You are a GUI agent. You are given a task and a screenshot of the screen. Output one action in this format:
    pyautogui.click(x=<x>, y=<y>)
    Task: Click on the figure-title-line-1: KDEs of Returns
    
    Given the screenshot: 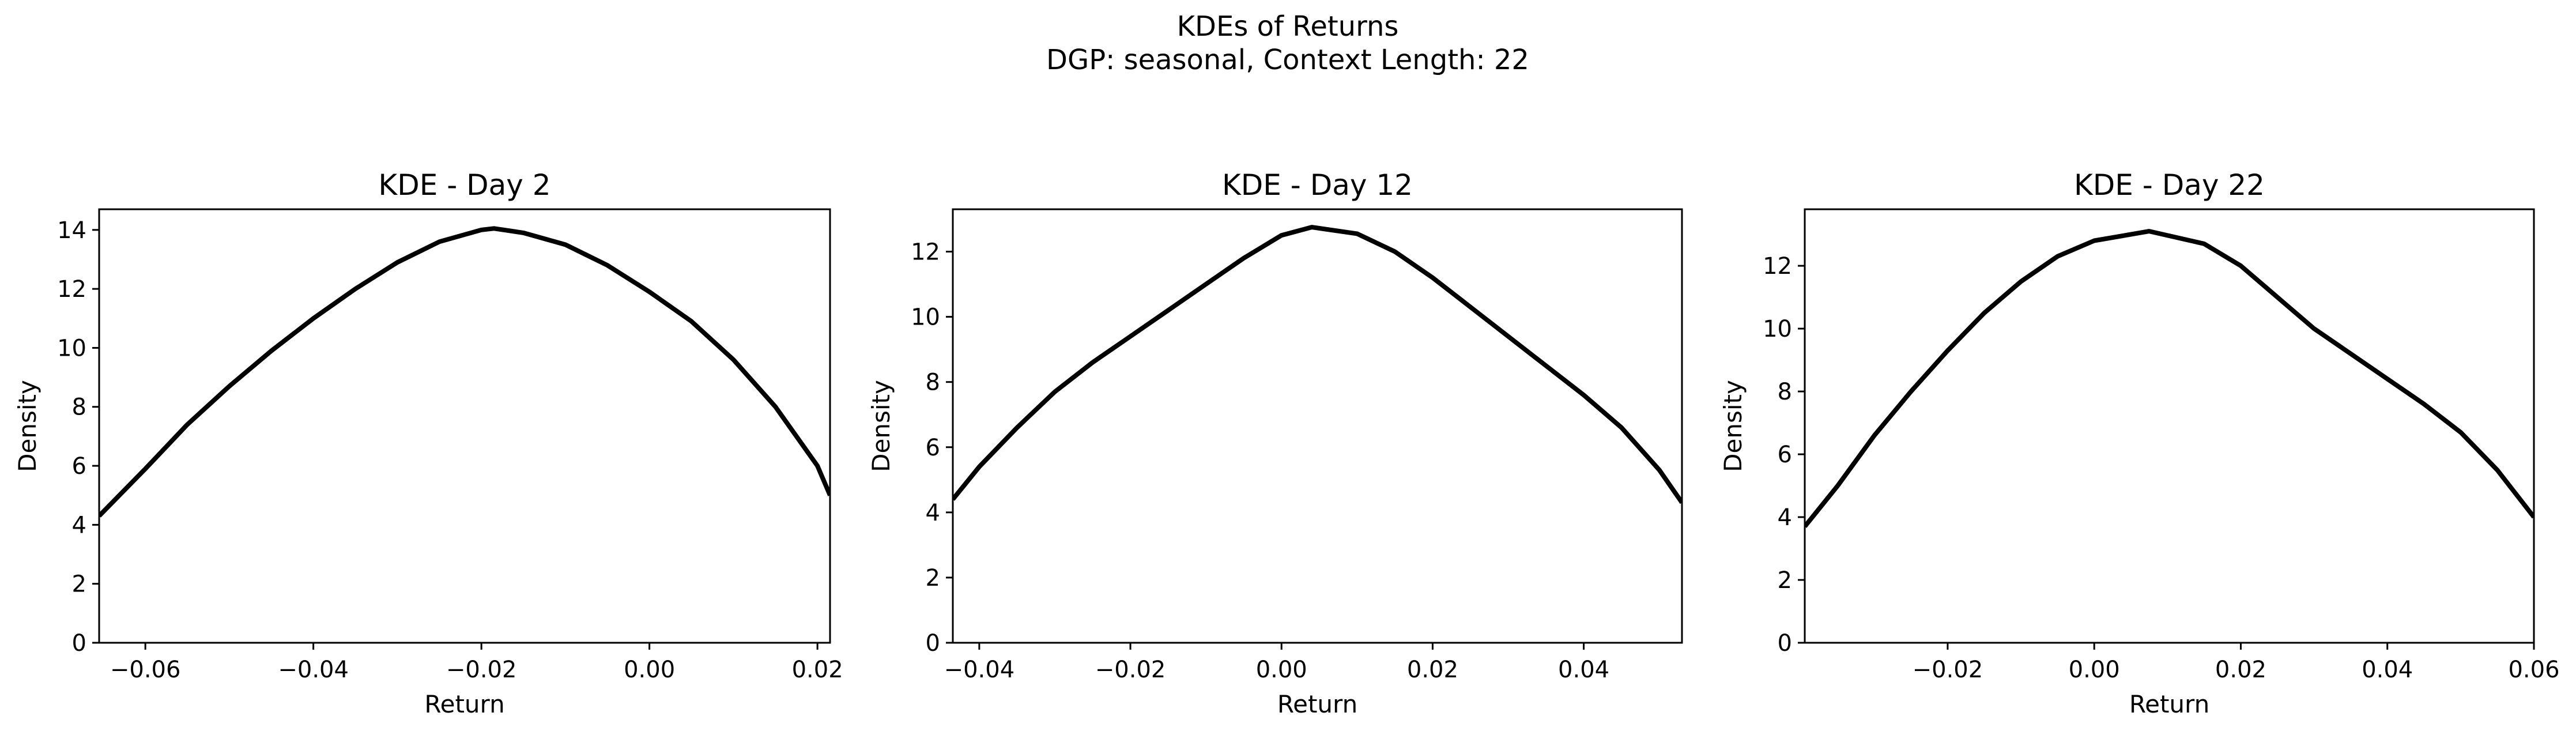 What is the action you would take?
    pyautogui.click(x=1288, y=26)
    